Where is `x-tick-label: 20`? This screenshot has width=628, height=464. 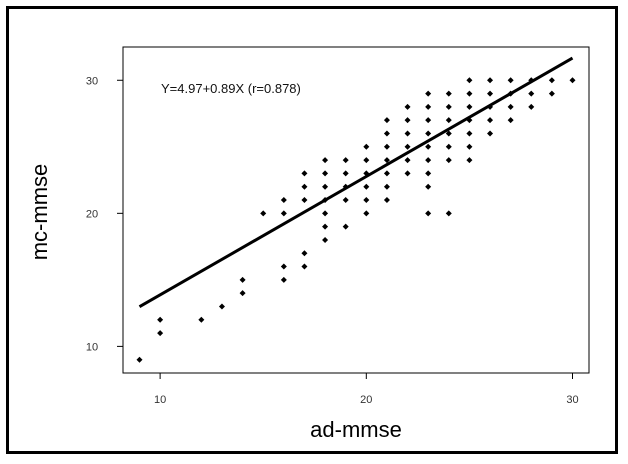
x-tick-label: 20 is located at coordinates (366, 400).